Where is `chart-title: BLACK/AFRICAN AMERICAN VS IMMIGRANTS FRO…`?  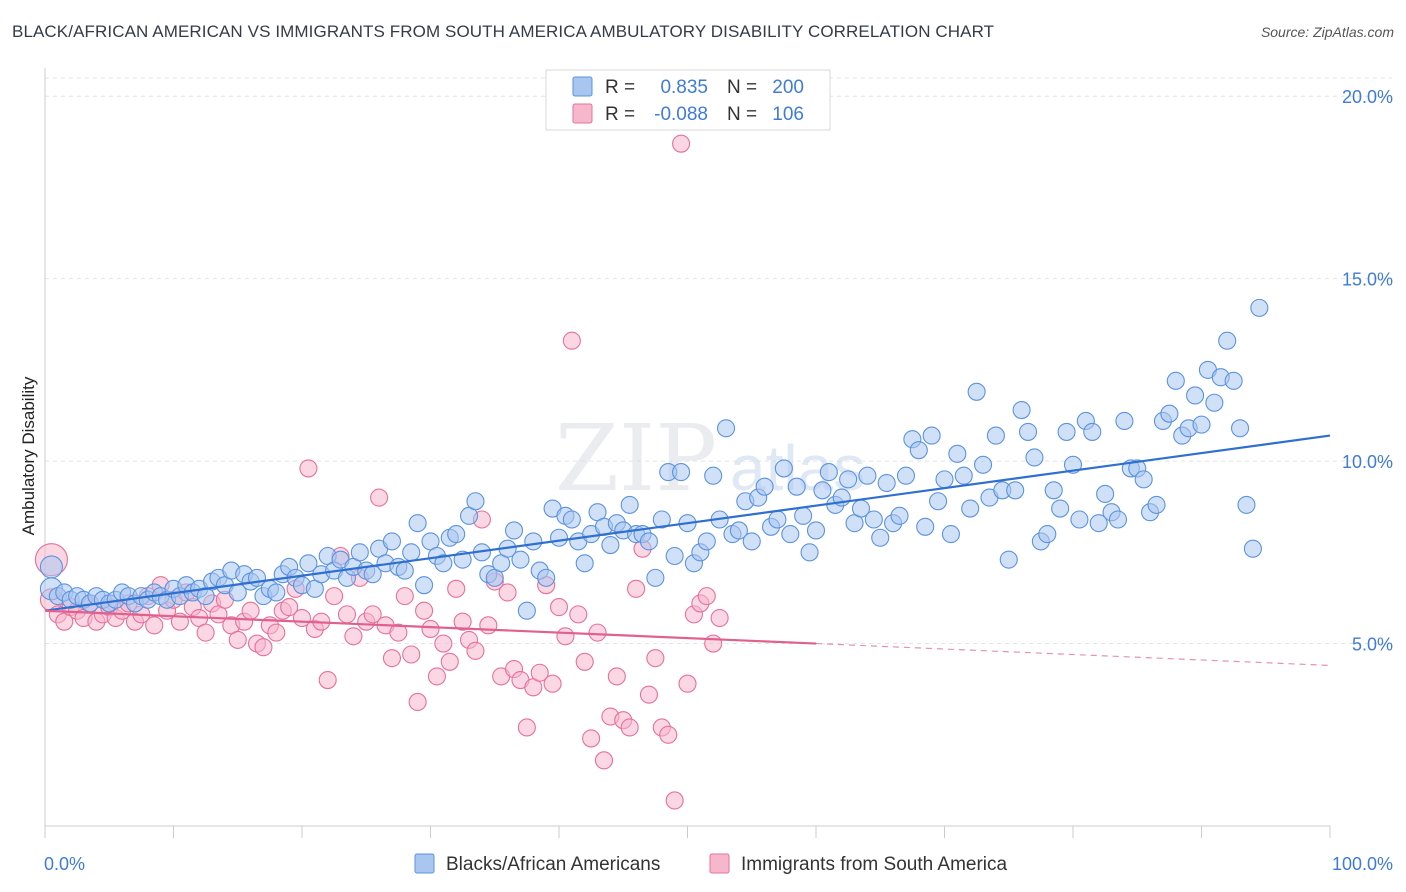 chart-title: BLACK/AFRICAN AMERICAN VS IMMIGRANTS FRO… is located at coordinates (503, 31).